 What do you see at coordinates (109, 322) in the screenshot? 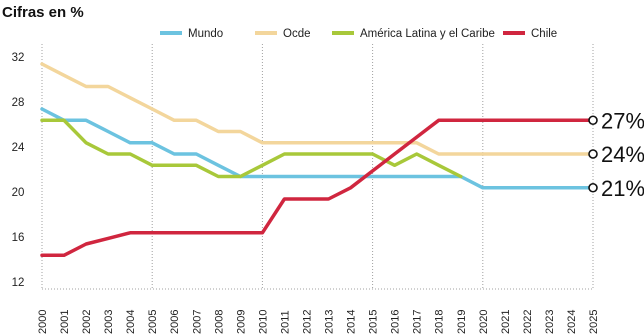
I see `x-tick-label: 2003` at bounding box center [109, 322].